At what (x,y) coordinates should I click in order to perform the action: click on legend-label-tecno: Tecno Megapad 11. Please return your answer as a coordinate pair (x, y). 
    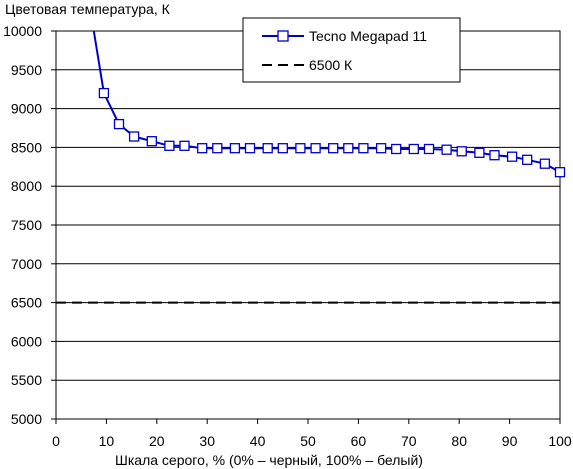
    Looking at the image, I should click on (368, 36).